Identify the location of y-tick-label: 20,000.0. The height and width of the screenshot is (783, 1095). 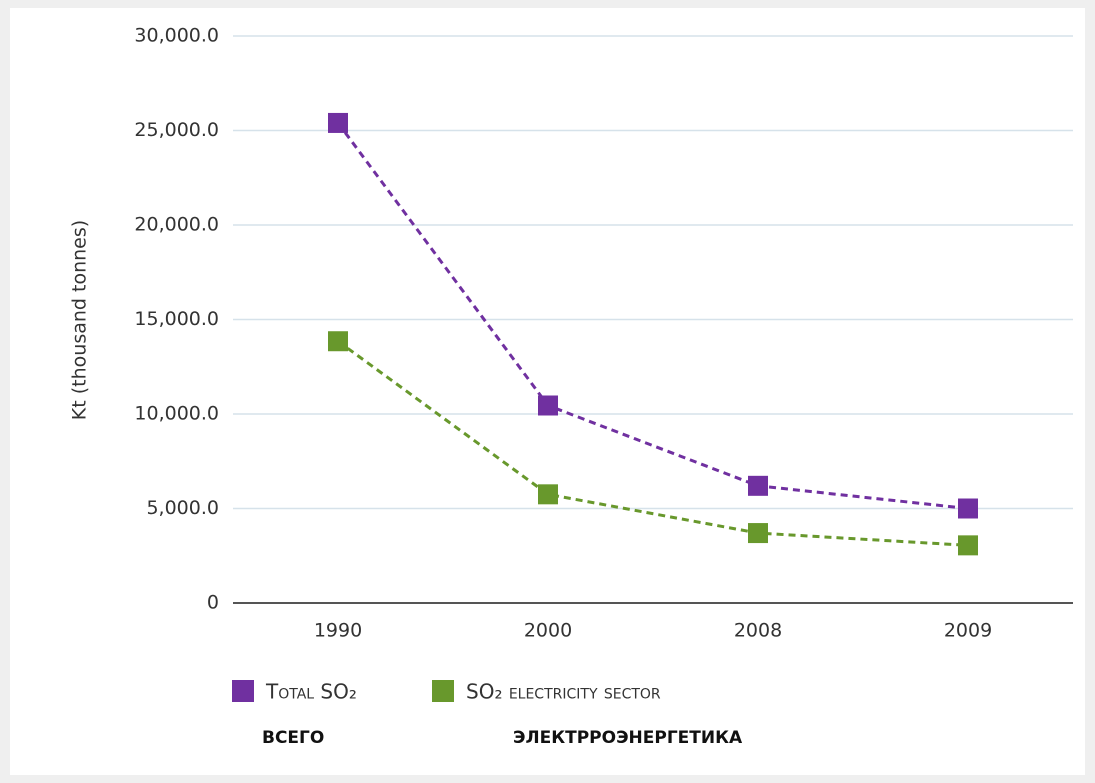
(176, 225).